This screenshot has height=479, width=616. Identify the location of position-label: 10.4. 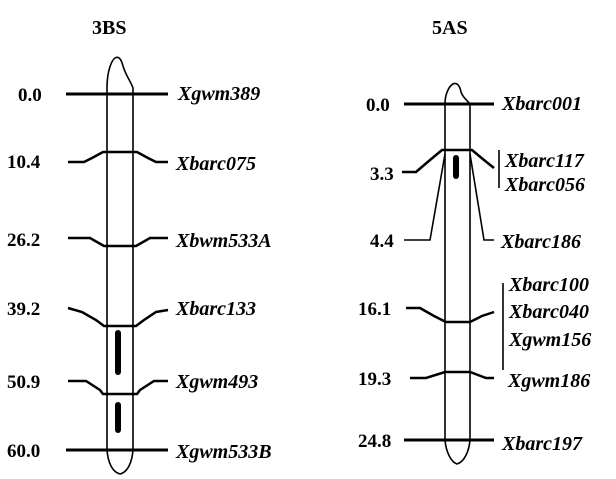
(24, 162).